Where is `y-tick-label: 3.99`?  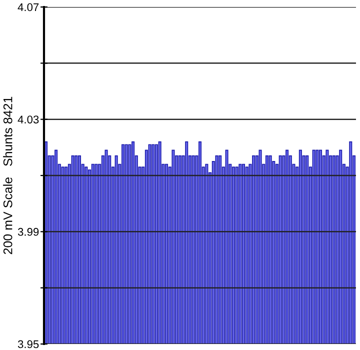
y-tick-label: 3.99 is located at coordinates (28, 232).